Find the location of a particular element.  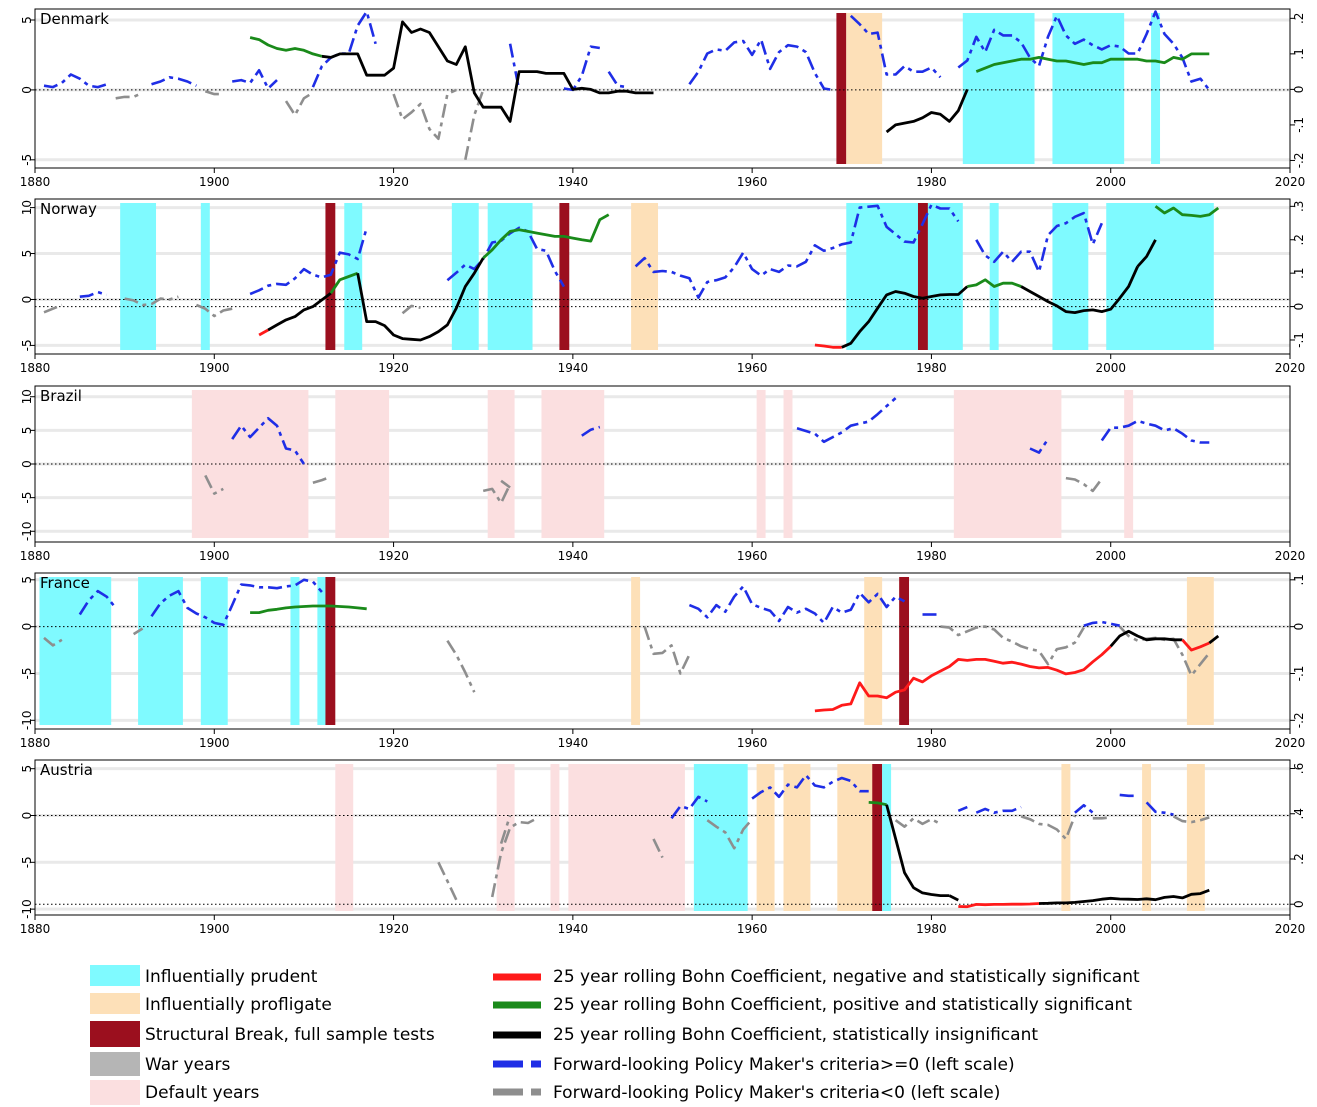

right-tick-label: .4 is located at coordinates (1299, 813).